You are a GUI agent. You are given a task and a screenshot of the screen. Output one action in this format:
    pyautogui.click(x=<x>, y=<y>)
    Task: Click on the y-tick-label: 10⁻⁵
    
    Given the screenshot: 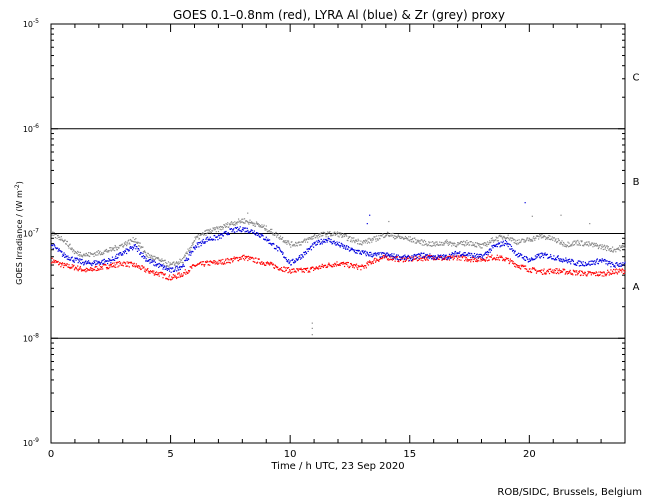 What is the action you would take?
    pyautogui.click(x=31, y=23)
    